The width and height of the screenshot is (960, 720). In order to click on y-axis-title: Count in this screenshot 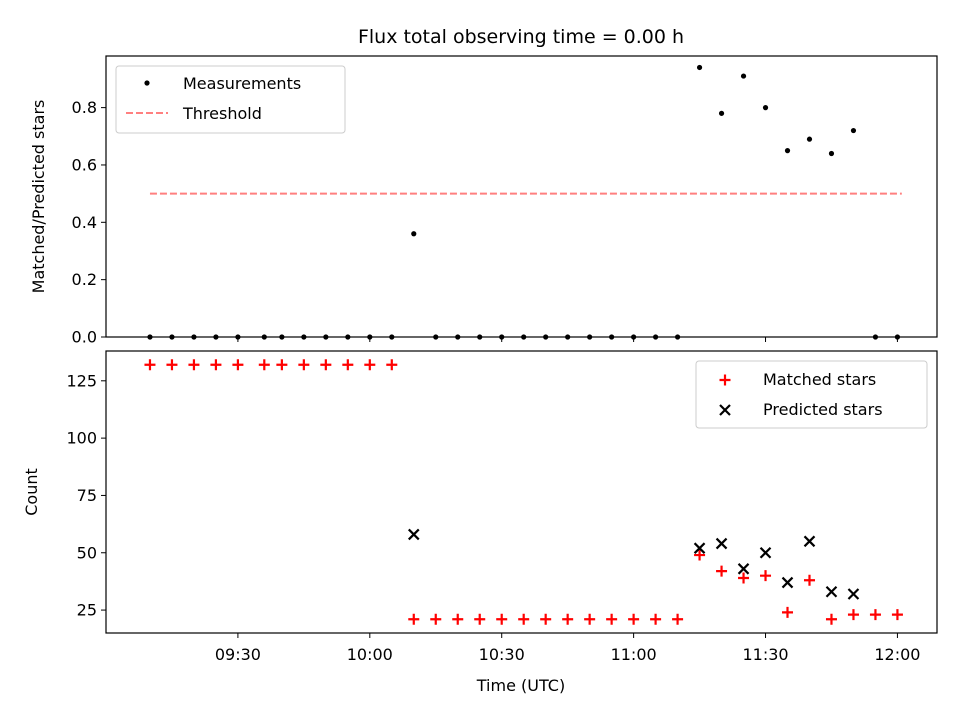, I will do `click(31, 492)`.